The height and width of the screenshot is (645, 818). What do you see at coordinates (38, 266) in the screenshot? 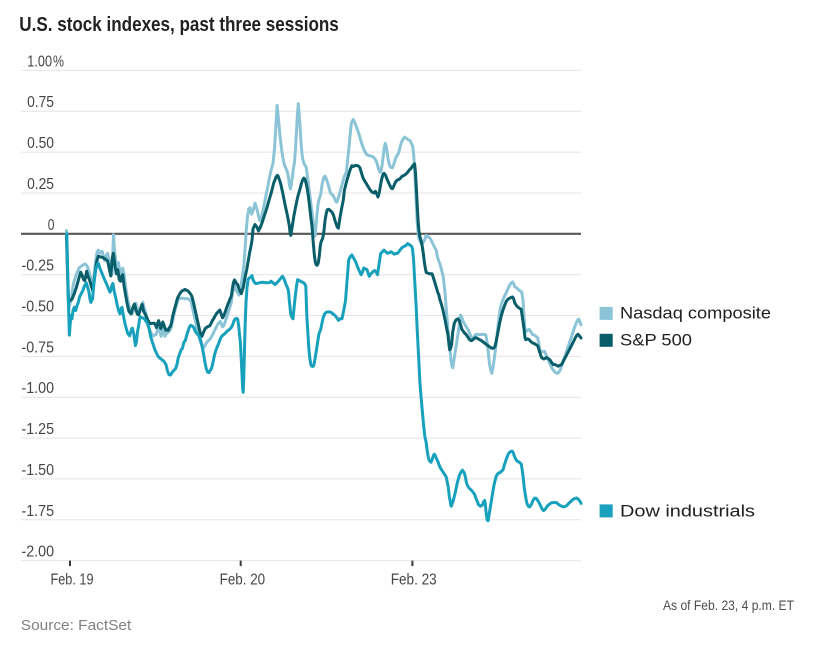
I see `svg-text: -0.25` at bounding box center [38, 266].